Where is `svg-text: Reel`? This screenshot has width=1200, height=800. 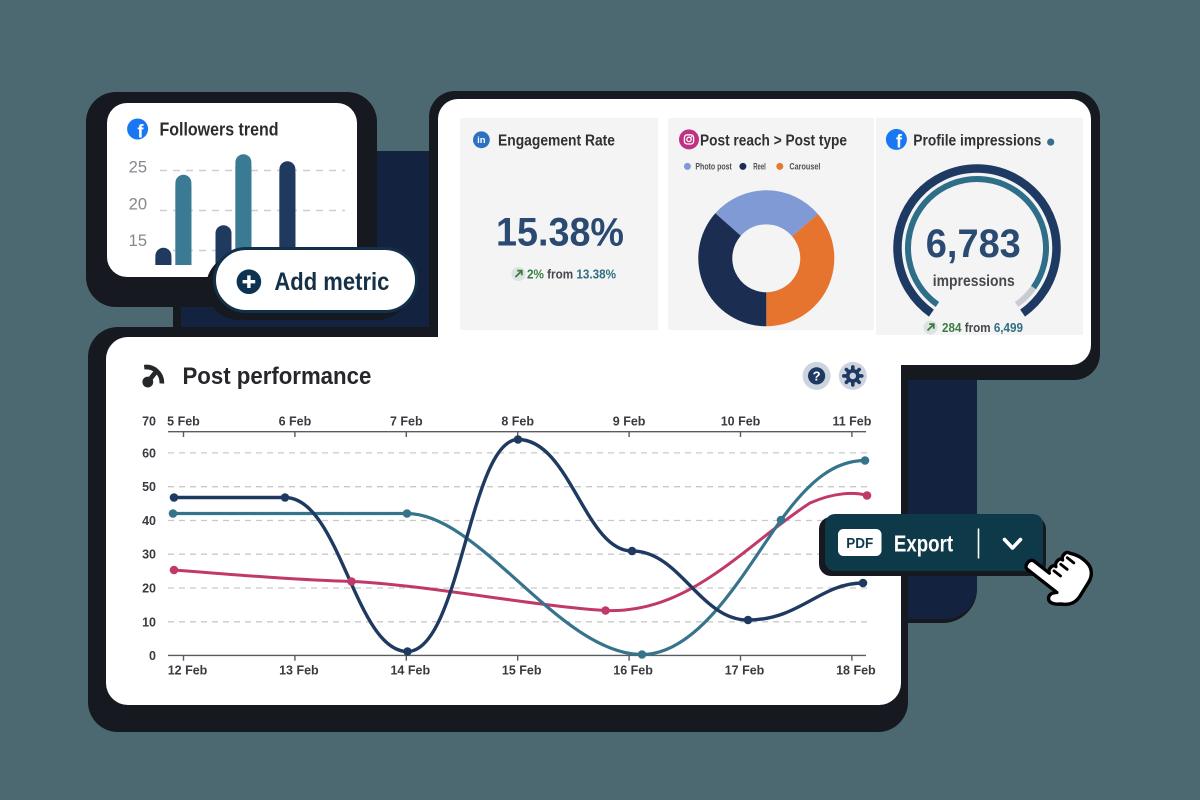
svg-text: Reel is located at coordinates (759, 167).